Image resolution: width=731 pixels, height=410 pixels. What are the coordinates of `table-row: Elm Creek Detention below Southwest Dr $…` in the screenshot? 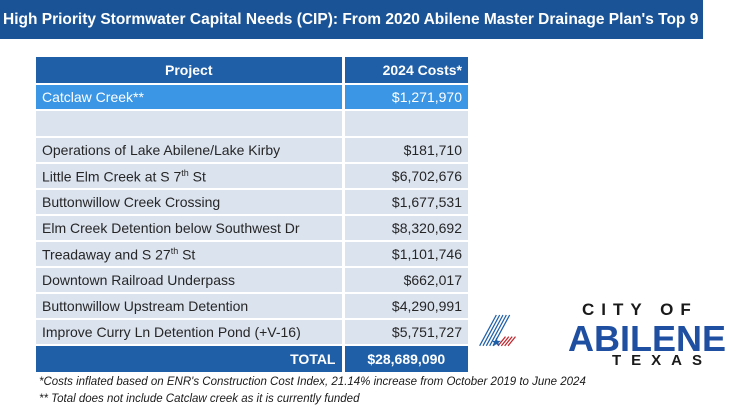 It's located at (252, 227).